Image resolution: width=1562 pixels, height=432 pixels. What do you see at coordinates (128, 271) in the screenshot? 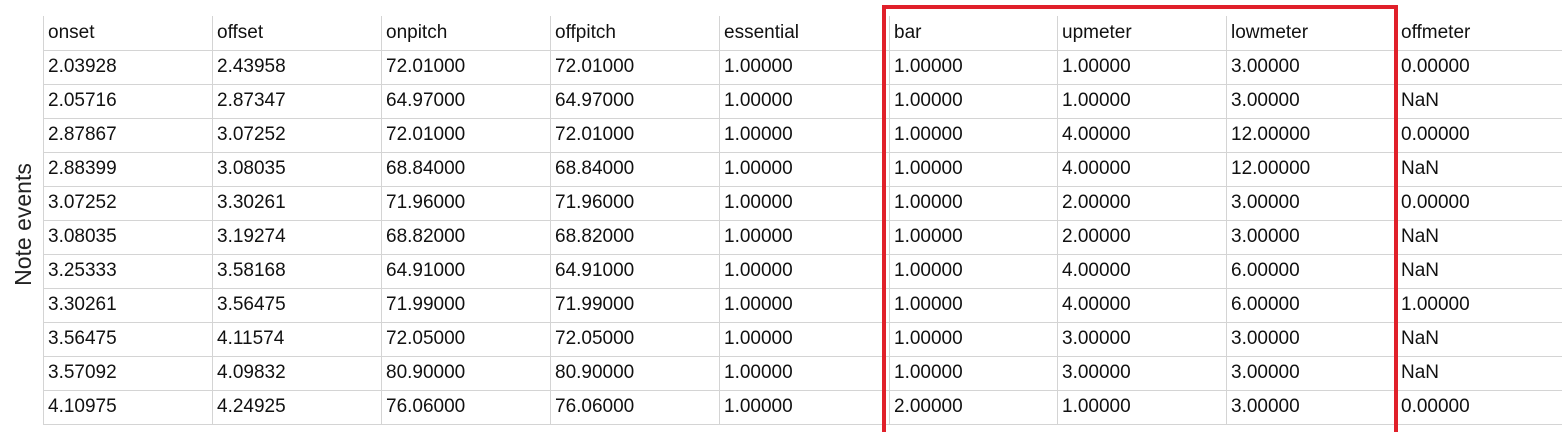
I see `cell-onset: 3.25333` at bounding box center [128, 271].